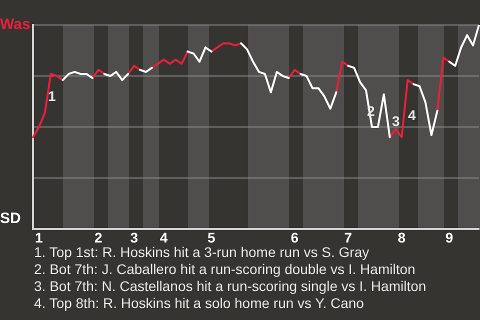 Image resolution: width=480 pixels, height=320 pixels. Describe the element at coordinates (212, 237) in the screenshot. I see `x-tick-label: 5` at that location.